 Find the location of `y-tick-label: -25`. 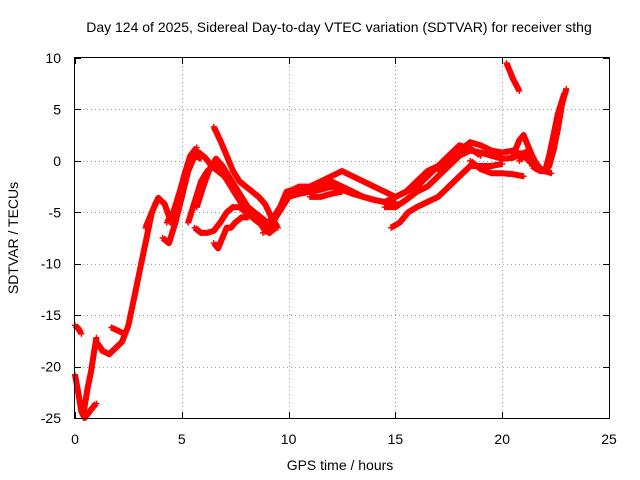

y-tick-label: -25 is located at coordinates (51, 418).